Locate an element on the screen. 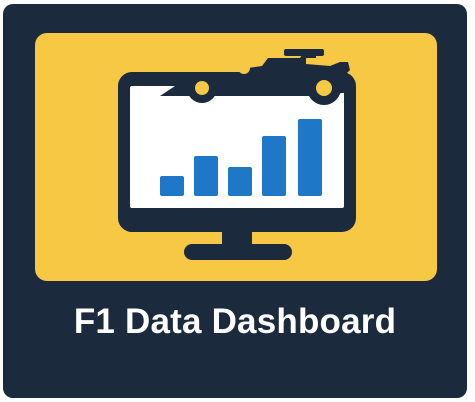  race-car-icon is located at coordinates (255, 77).